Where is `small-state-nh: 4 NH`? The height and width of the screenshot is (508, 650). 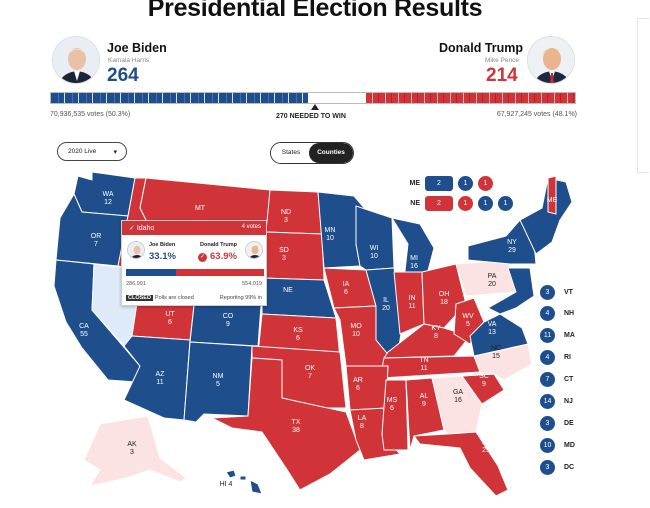 small-state-nh: 4 NH is located at coordinates (570, 314).